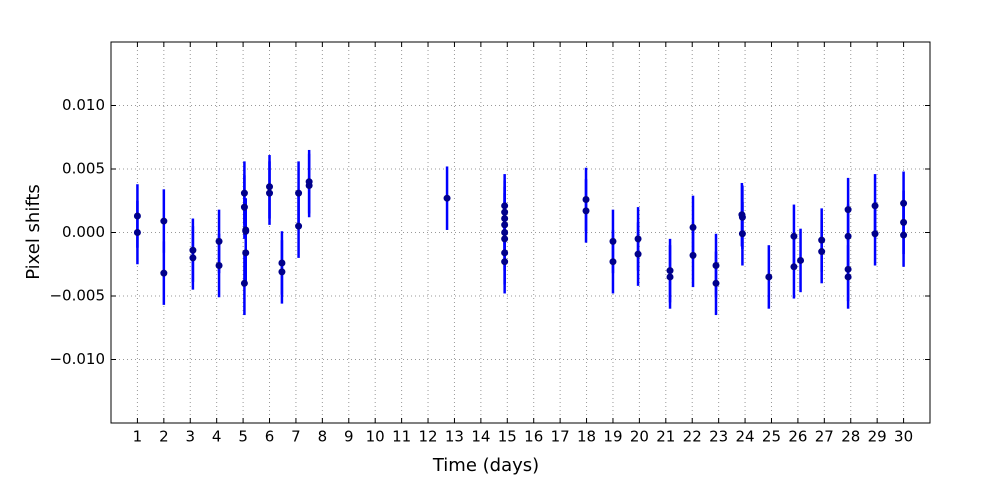 The width and height of the screenshot is (999, 500). What do you see at coordinates (797, 437) in the screenshot?
I see `x-tick-label: 26` at bounding box center [797, 437].